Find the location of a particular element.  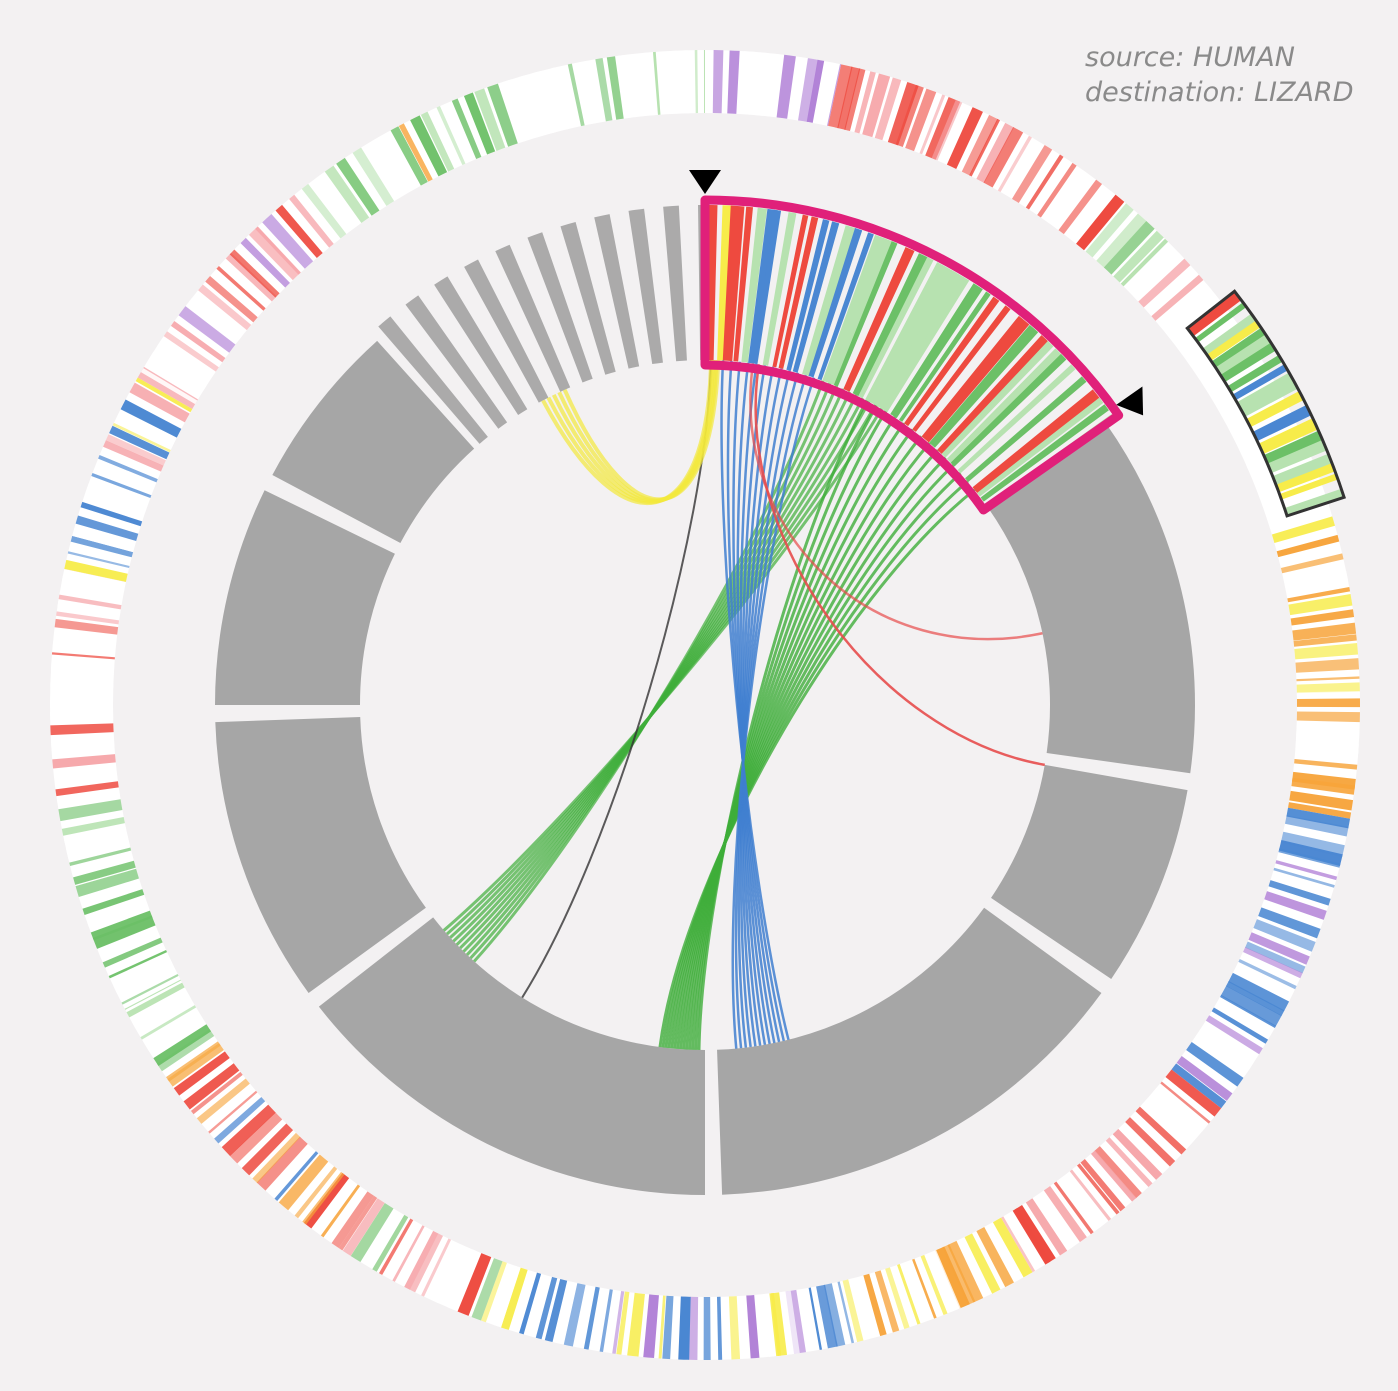

selection is located at coordinates (922, 342).